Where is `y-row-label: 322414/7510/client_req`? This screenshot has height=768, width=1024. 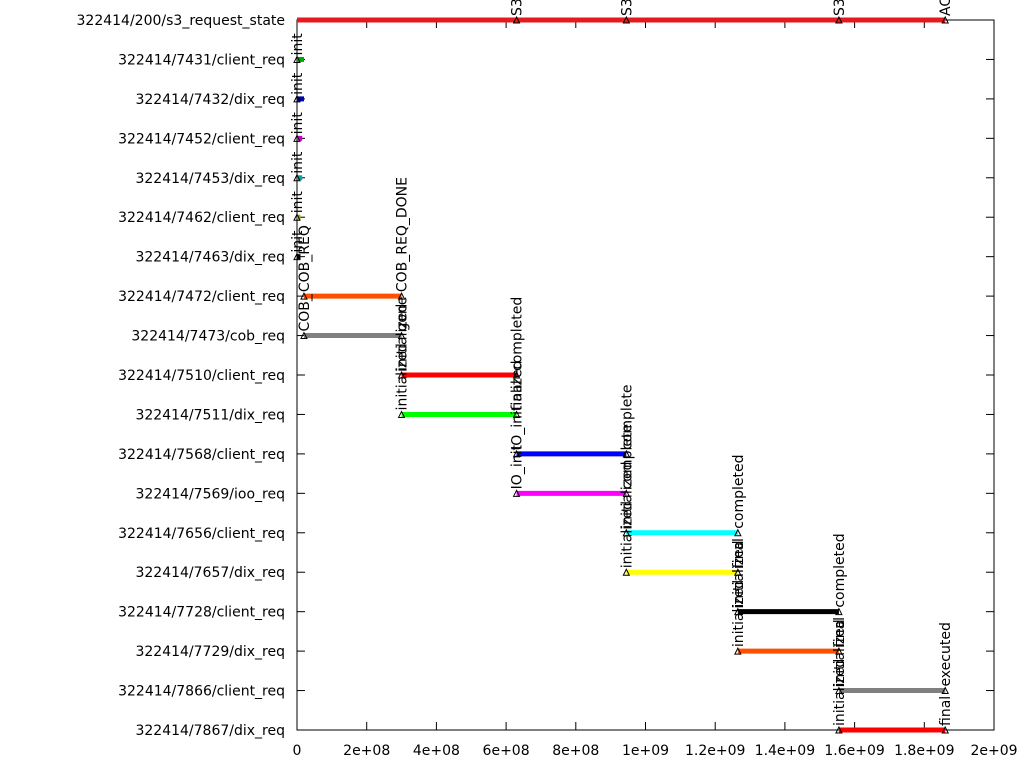 y-row-label: 322414/7510/client_req is located at coordinates (201, 376).